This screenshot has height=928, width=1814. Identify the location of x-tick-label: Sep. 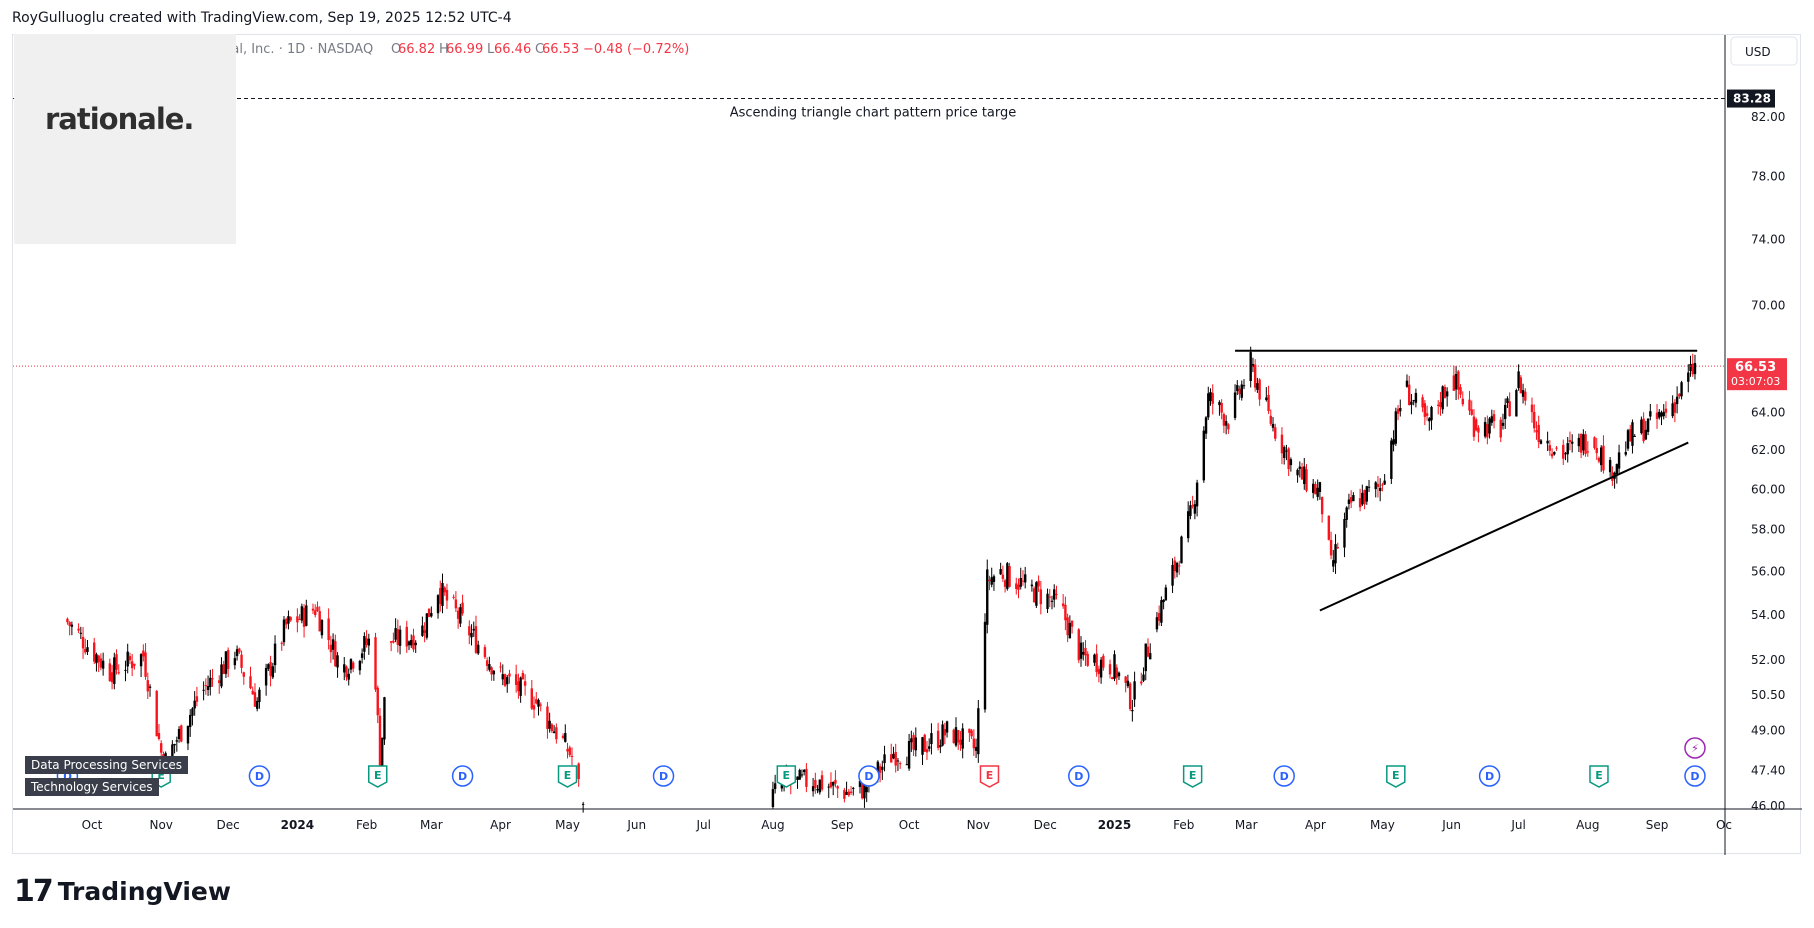
(1657, 825).